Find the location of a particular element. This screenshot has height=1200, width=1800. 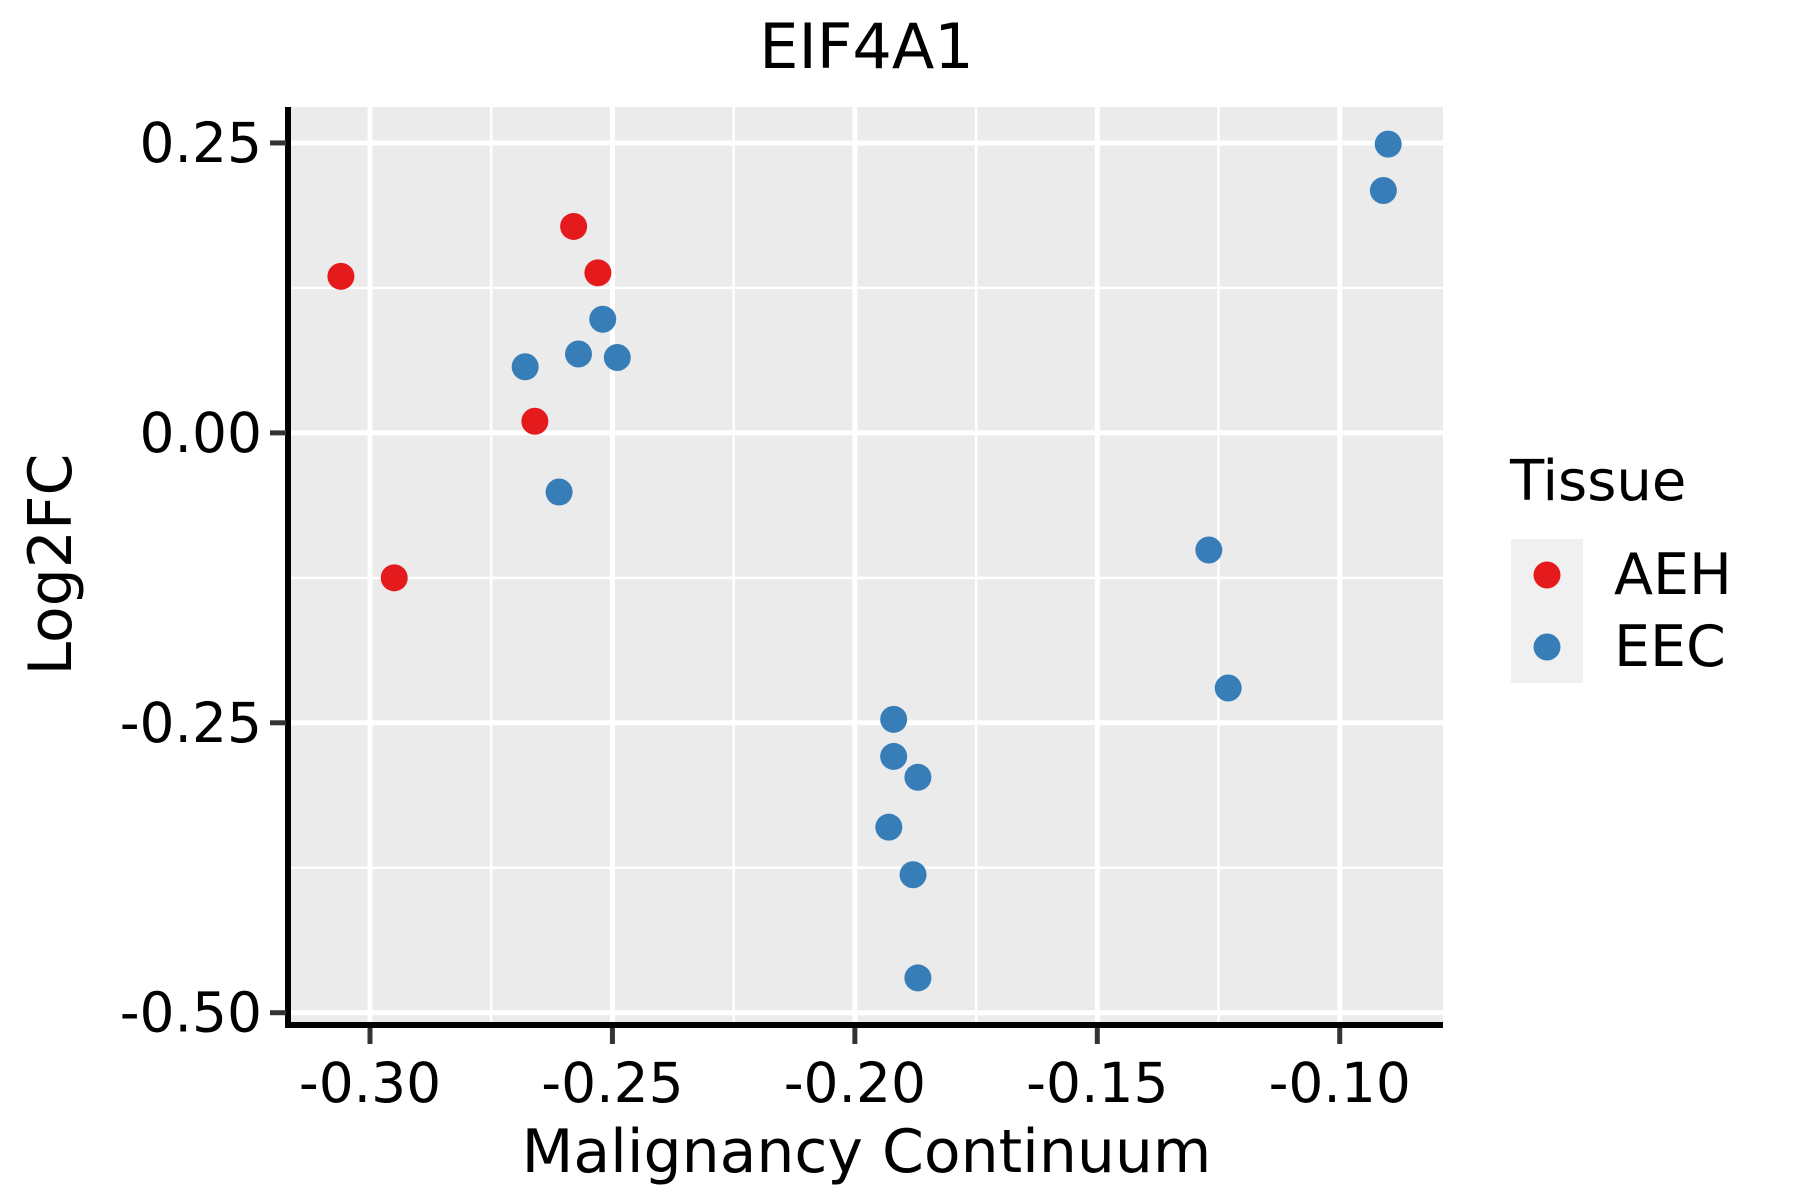

legend-label-eec: EEC is located at coordinates (1670, 647).